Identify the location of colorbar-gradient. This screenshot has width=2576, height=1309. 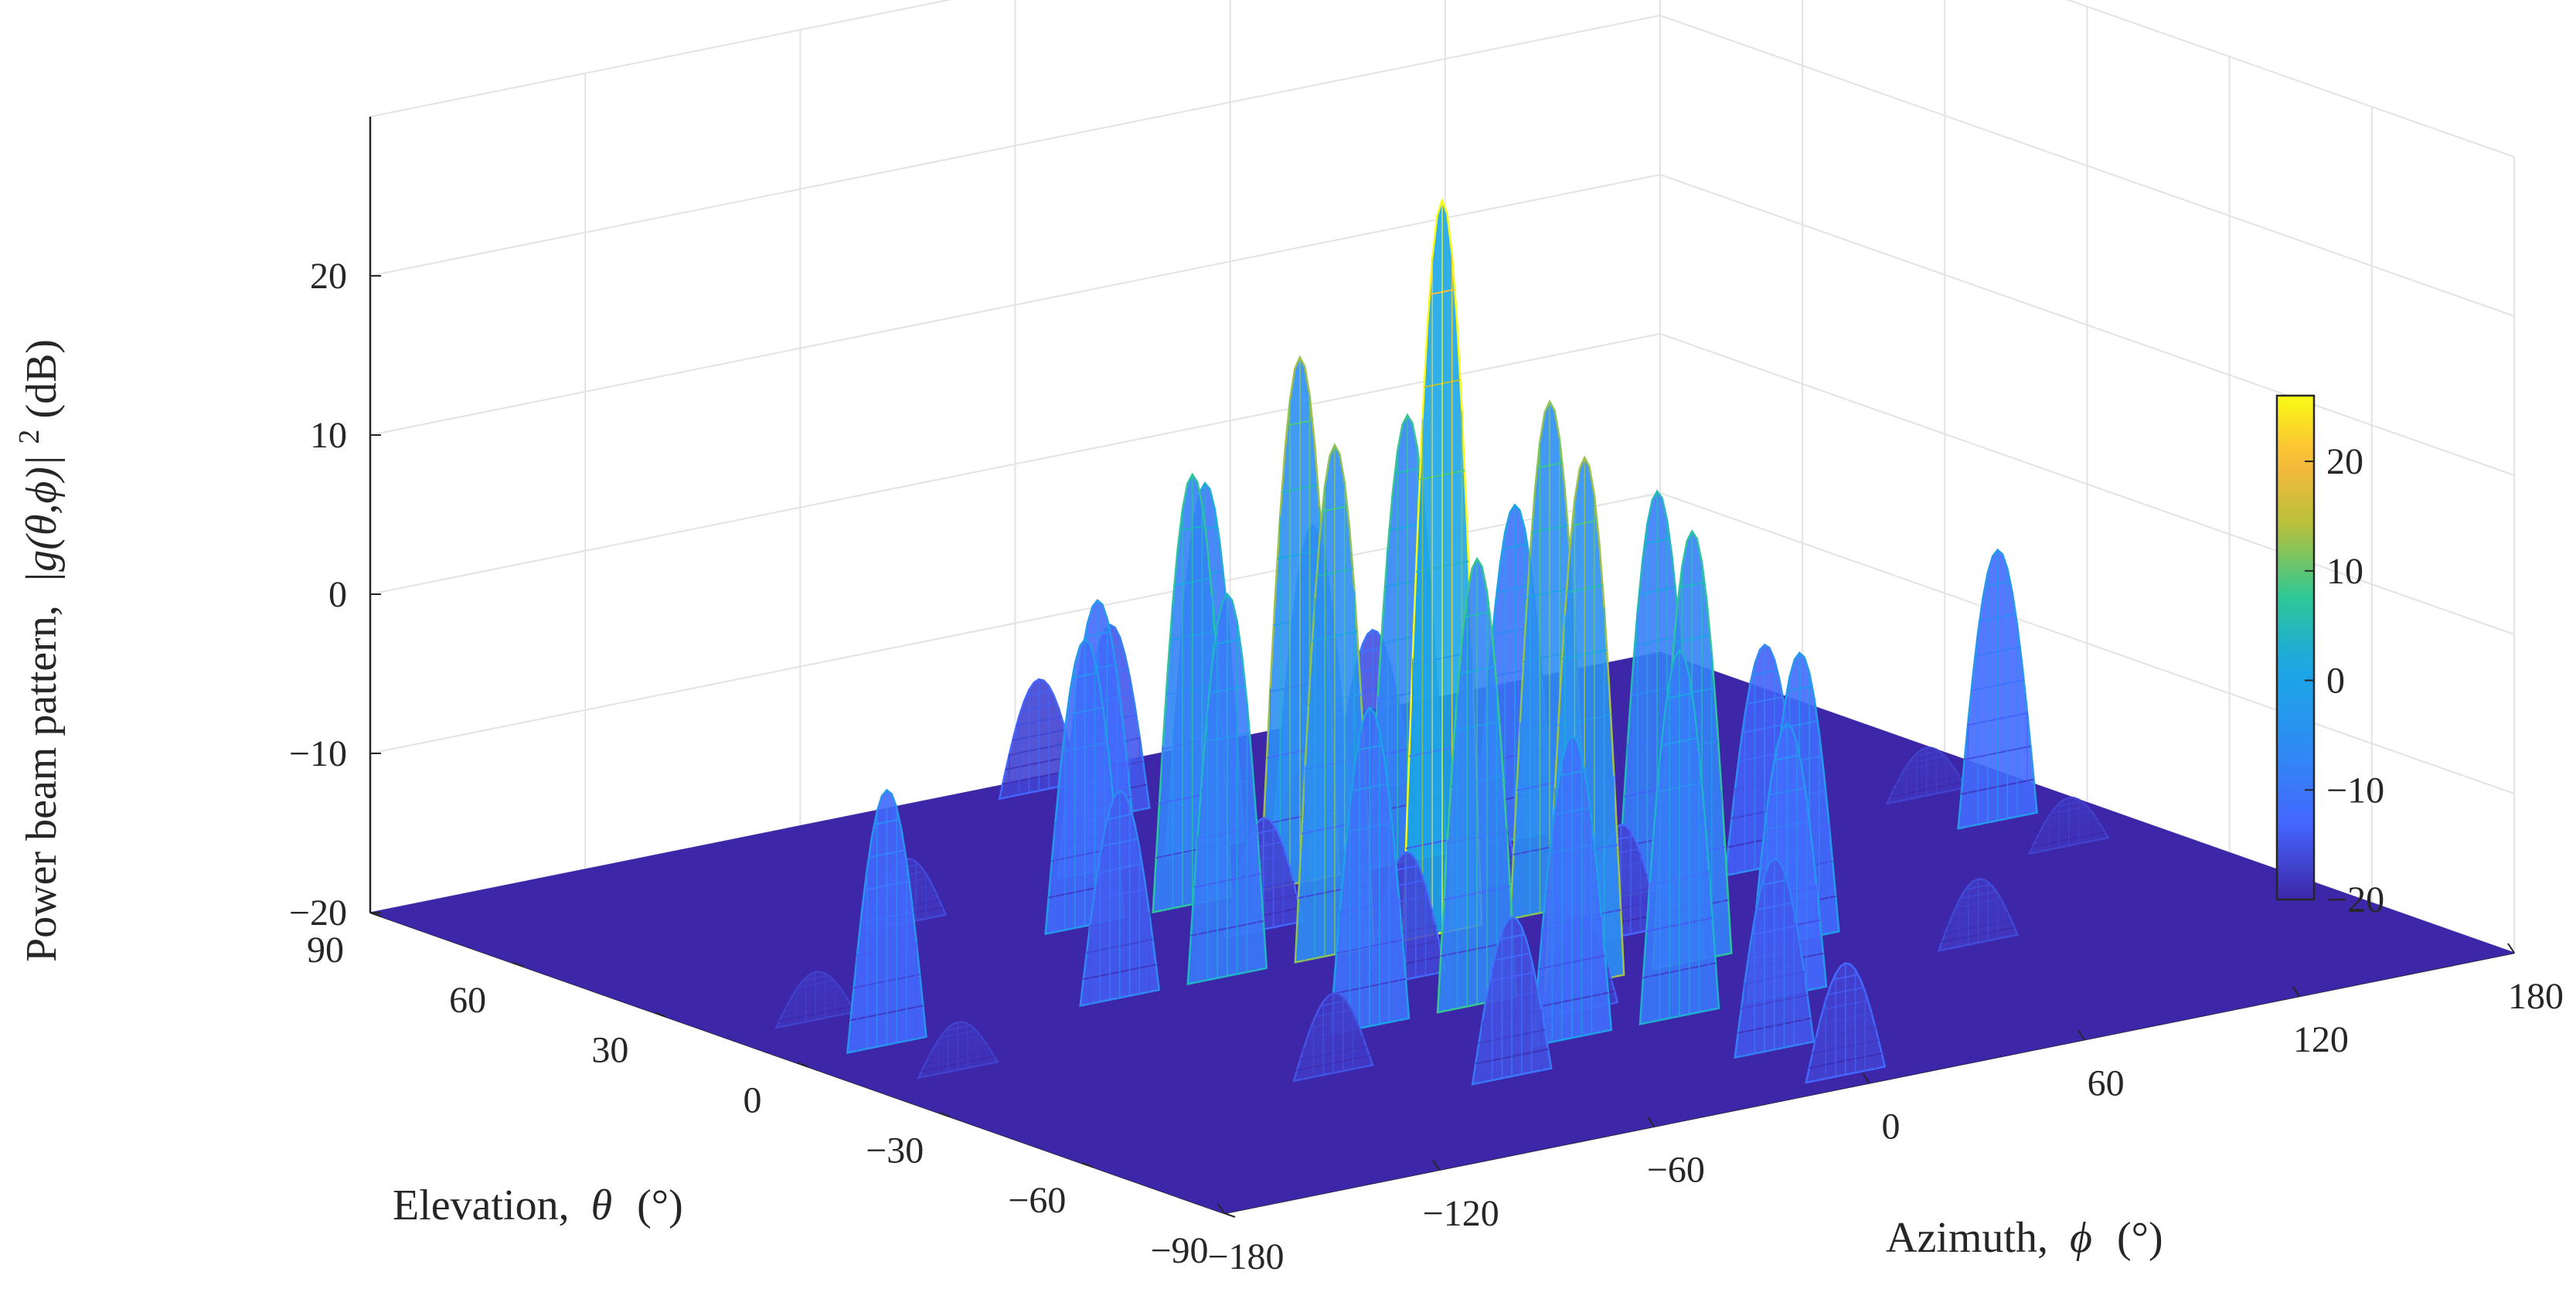
(2295, 647).